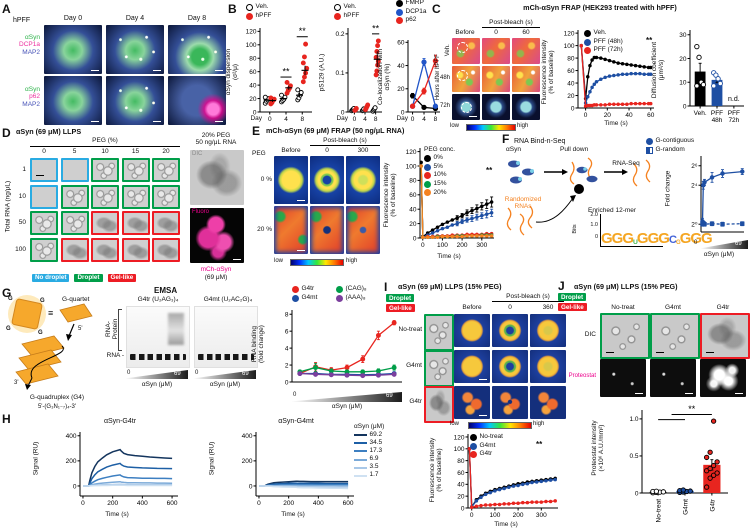 The height and width of the screenshot is (531, 750). What do you see at coordinates (358, 73) in the screenshot?
I see `ps129-plot: 00.10.20 4 8**` at bounding box center [358, 73].